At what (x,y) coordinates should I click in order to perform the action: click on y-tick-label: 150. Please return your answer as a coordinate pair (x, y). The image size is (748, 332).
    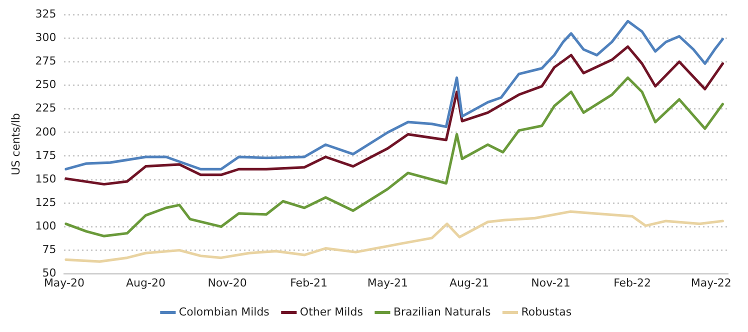
    Looking at the image, I should click on (45, 179).